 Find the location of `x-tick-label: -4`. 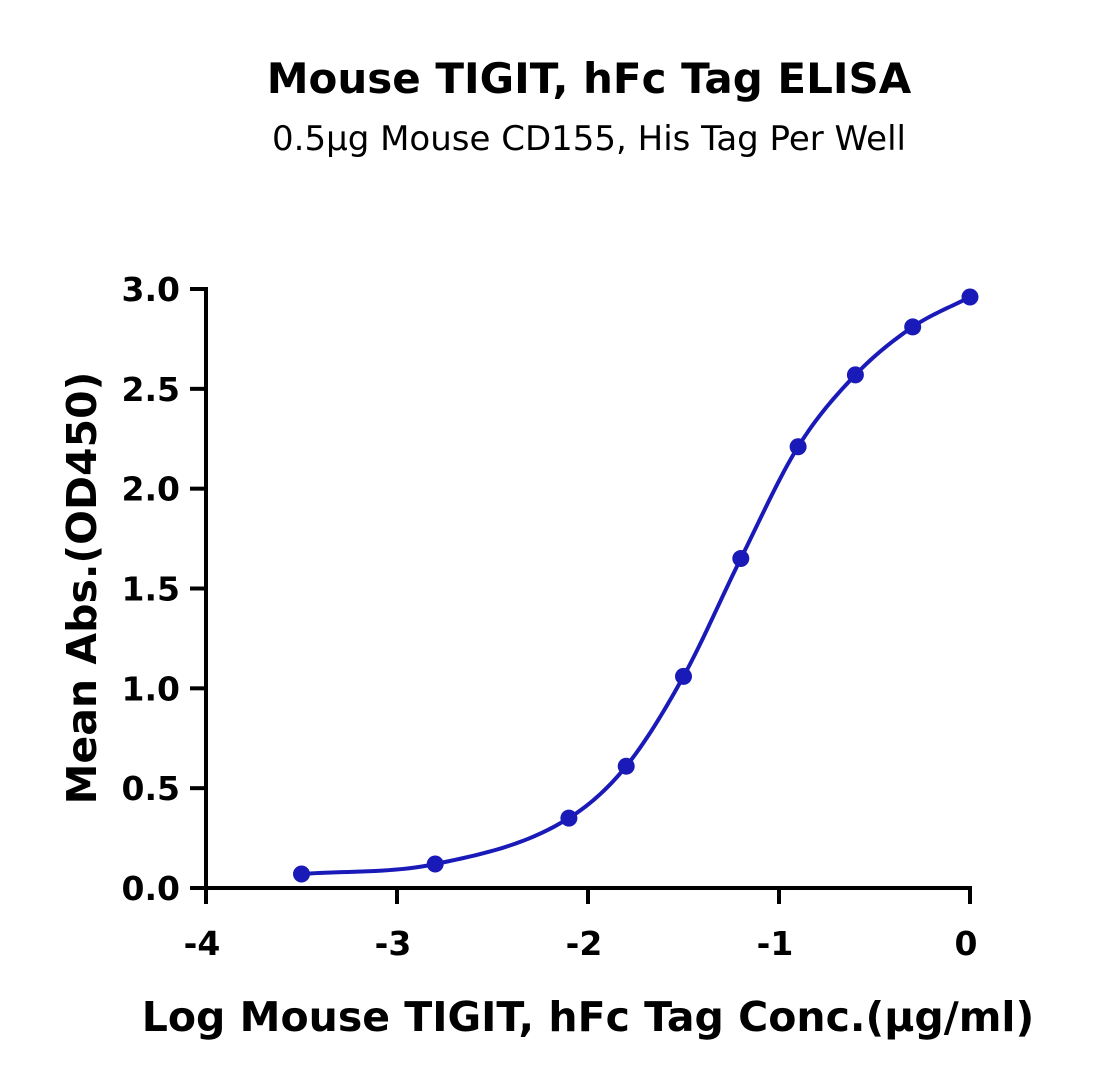

x-tick-label: -4 is located at coordinates (202, 943).